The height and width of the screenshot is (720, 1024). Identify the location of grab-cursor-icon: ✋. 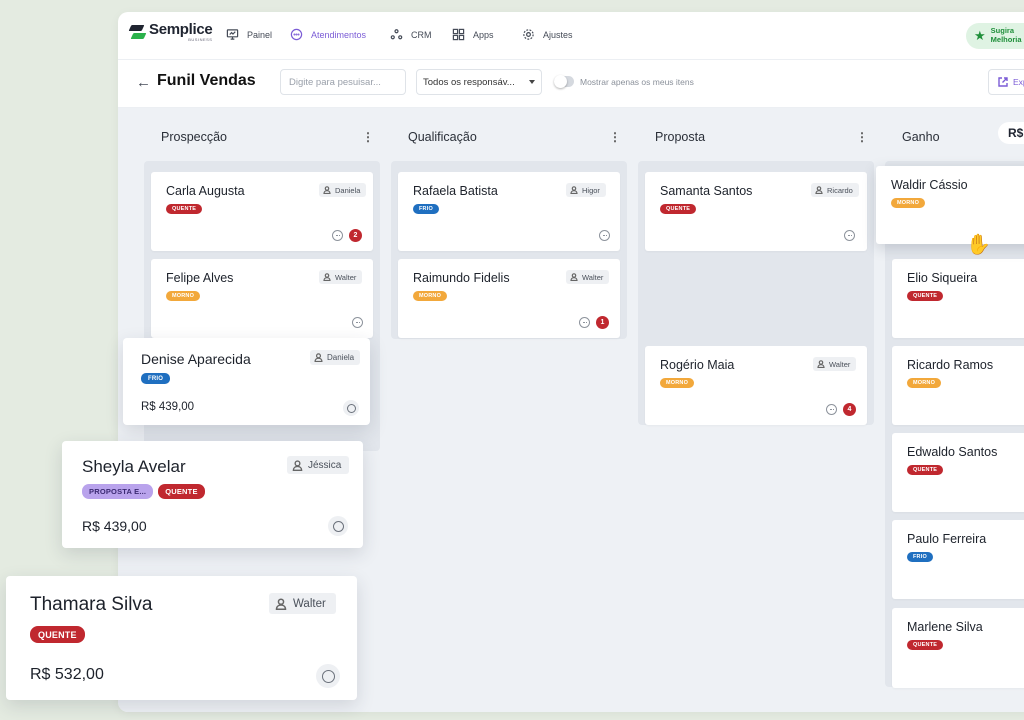
(978, 245).